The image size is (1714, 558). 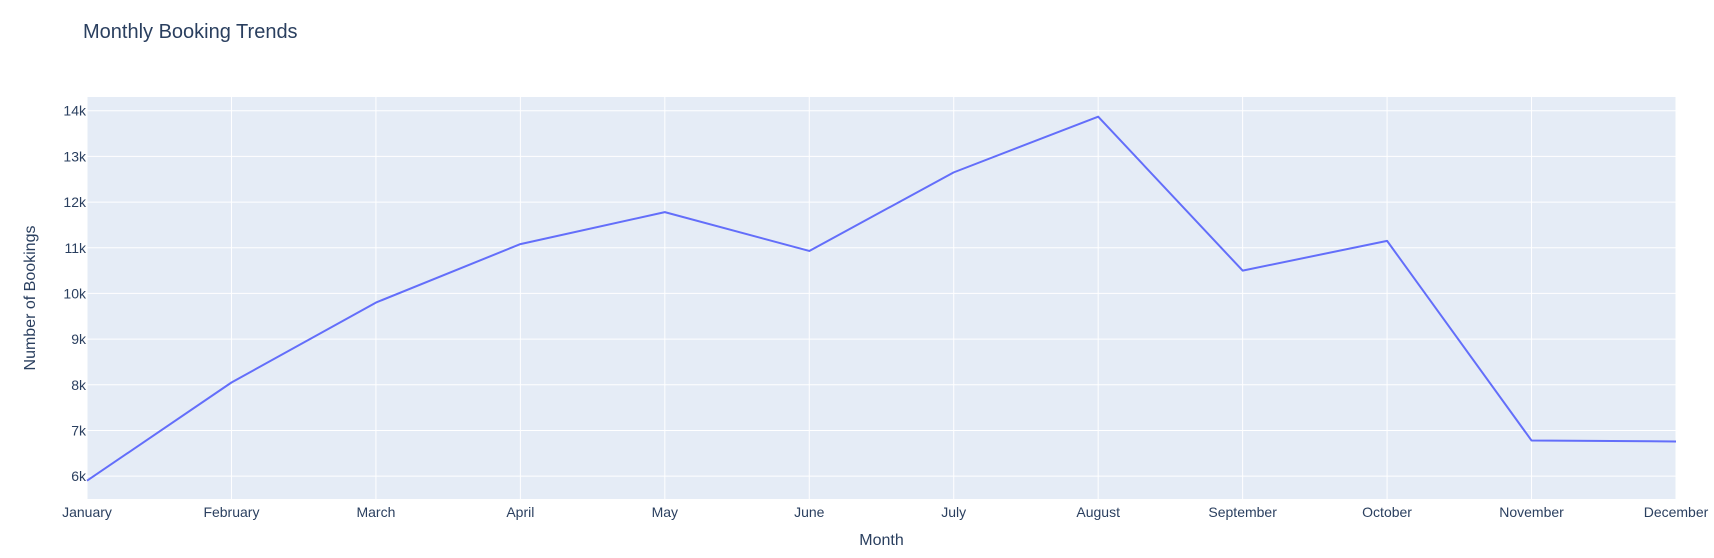 I want to click on x-tick-label: July, so click(x=953, y=512).